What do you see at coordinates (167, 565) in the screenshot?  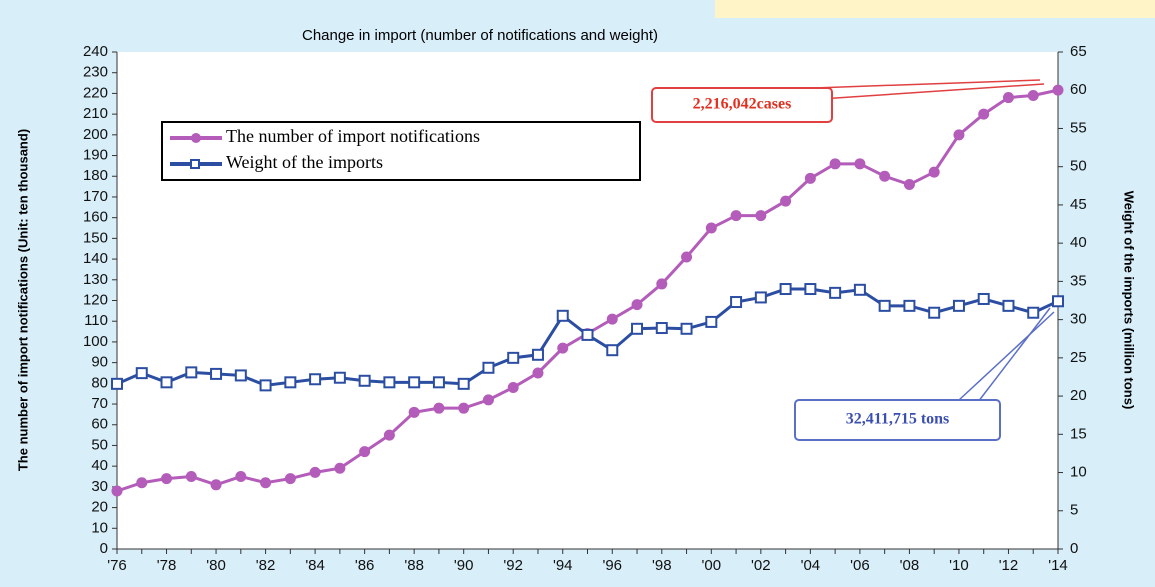 I see `x-tick-label: '78` at bounding box center [167, 565].